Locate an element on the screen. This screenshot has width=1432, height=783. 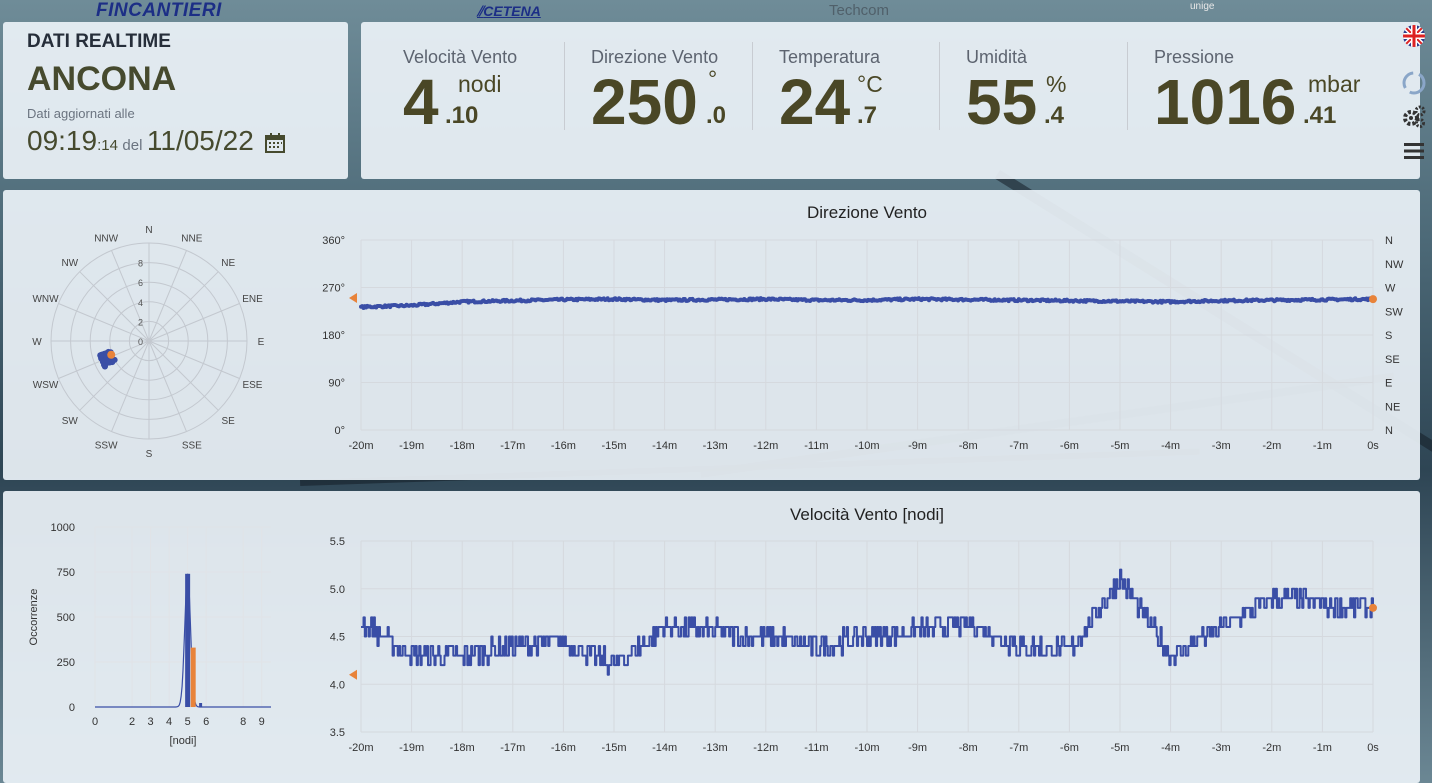
x-tick-label: -13m is located at coordinates (715, 748).